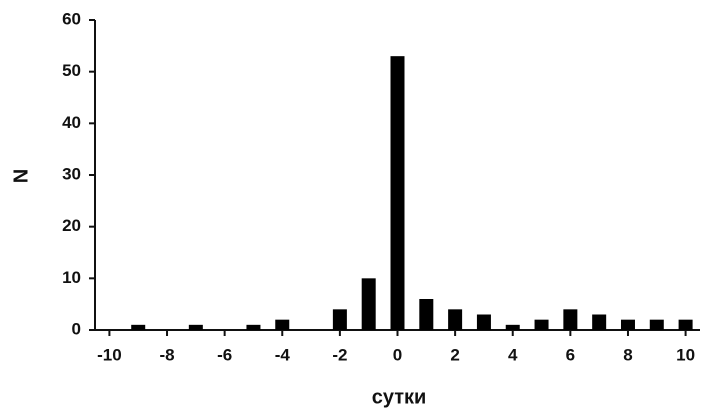 The height and width of the screenshot is (412, 705). What do you see at coordinates (71, 122) in the screenshot?
I see `y-tick-label: 40` at bounding box center [71, 122].